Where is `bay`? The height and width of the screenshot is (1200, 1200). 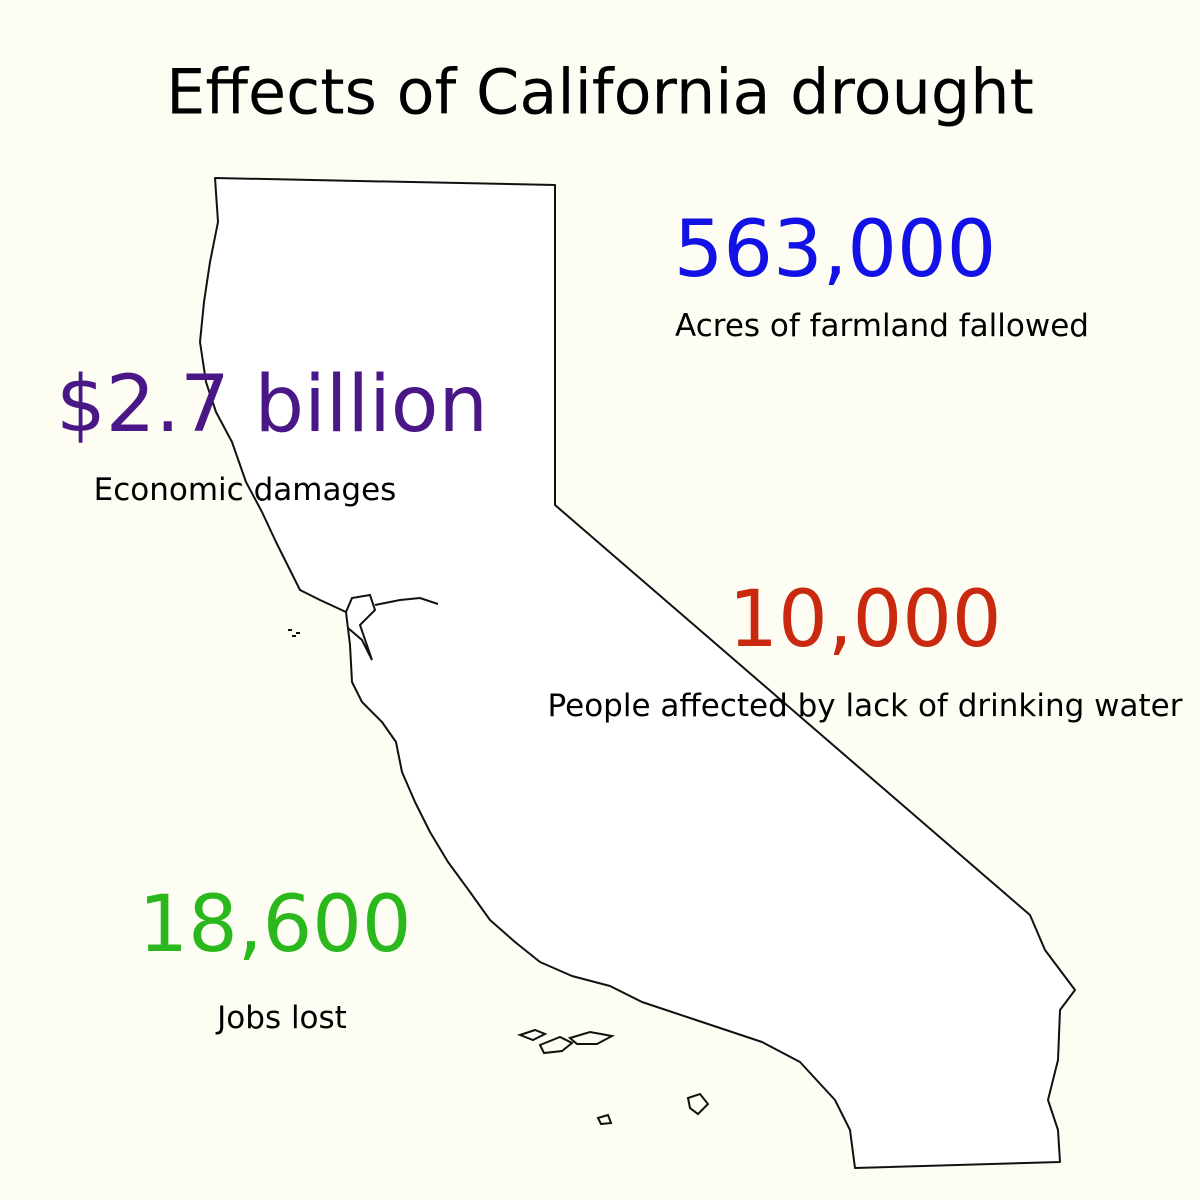
bay is located at coordinates (392, 627).